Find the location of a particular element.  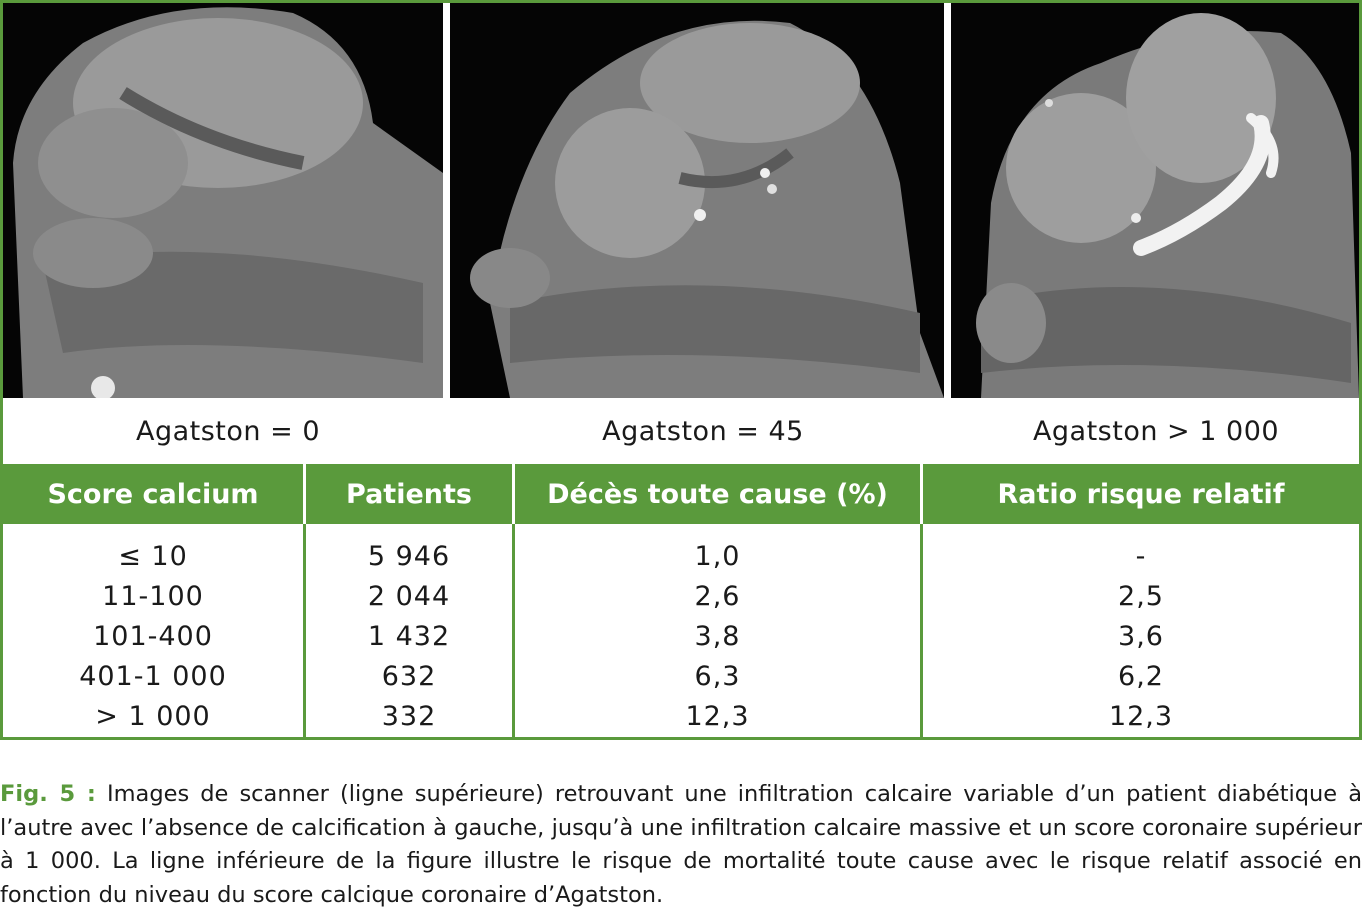

table-cell: 3,6 is located at coordinates (1141, 636).